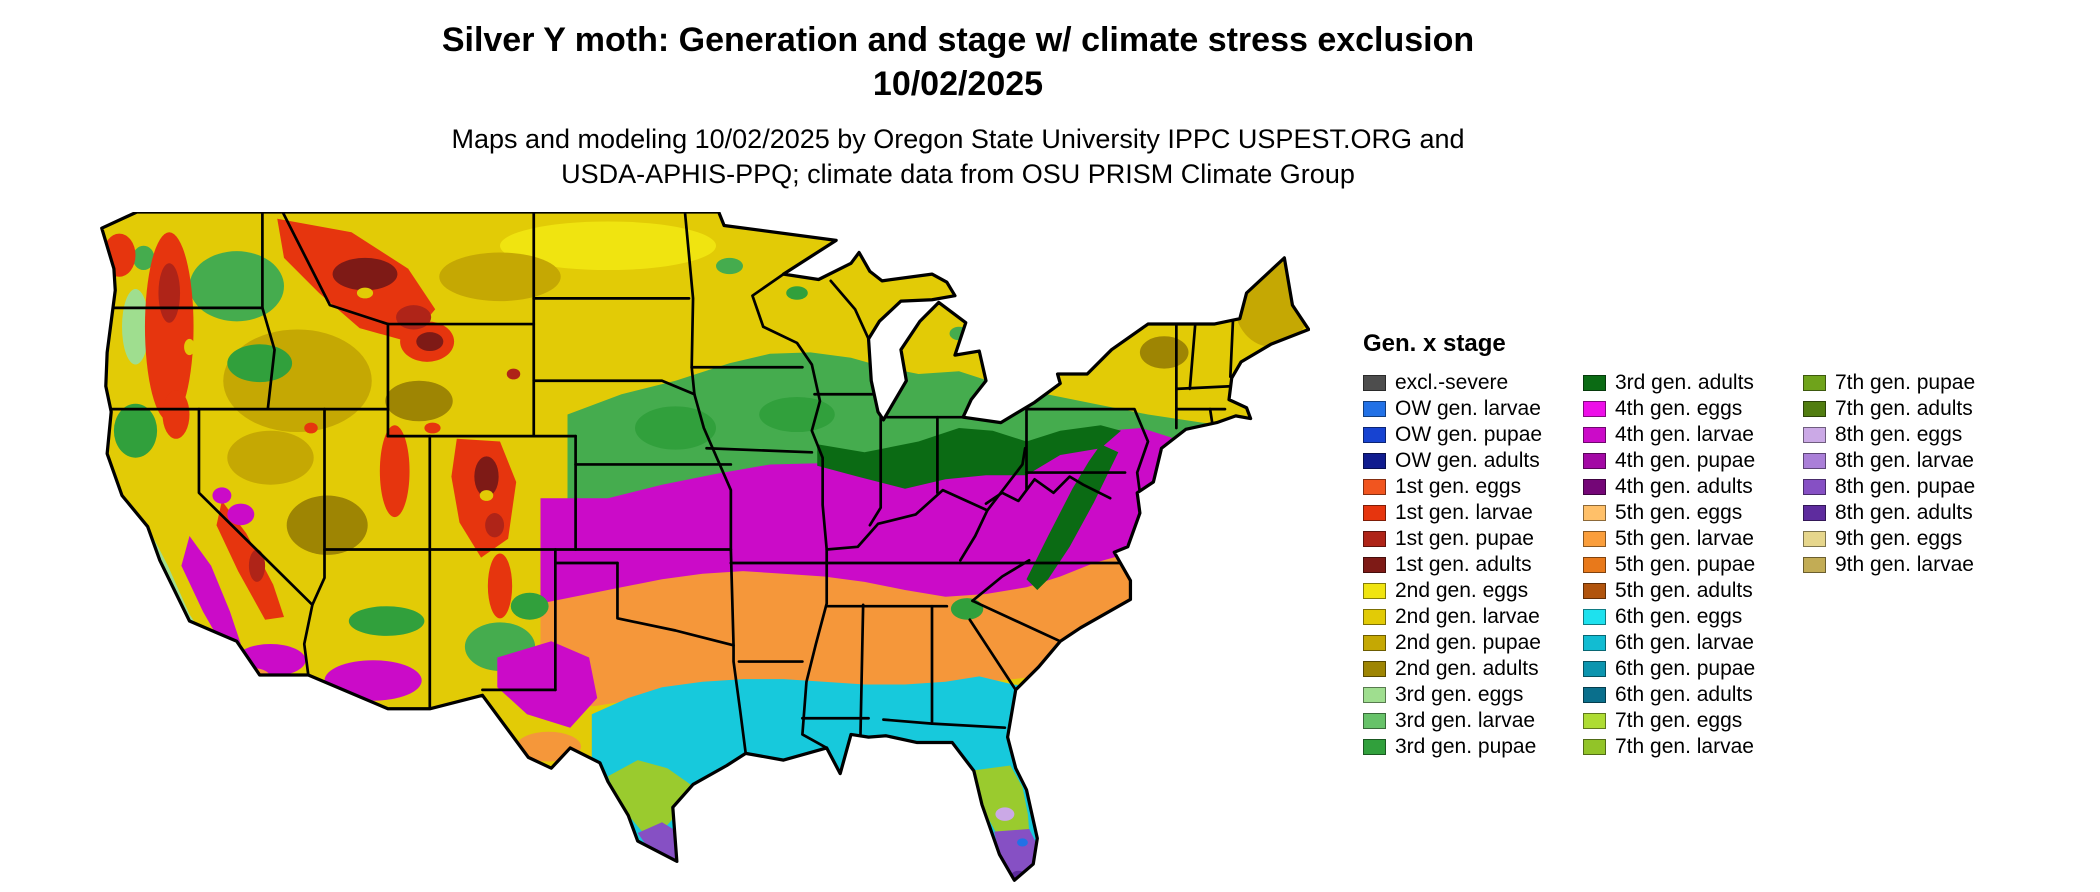  I want to click on legend-item: 1st gen. pupae, so click(1469, 539).